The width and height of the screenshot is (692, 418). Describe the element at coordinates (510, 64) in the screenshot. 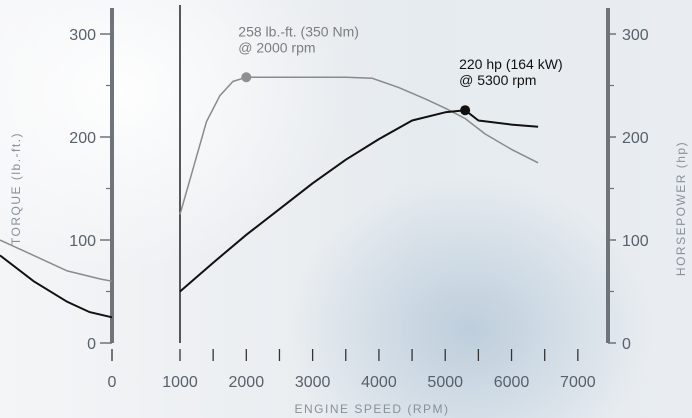

I see `annotation-line: 220 hp (164 kW)` at that location.